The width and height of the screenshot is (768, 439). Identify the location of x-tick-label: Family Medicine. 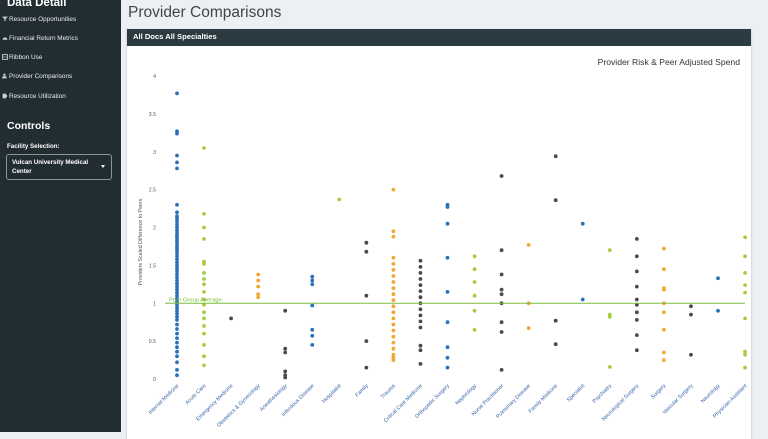
(543, 398).